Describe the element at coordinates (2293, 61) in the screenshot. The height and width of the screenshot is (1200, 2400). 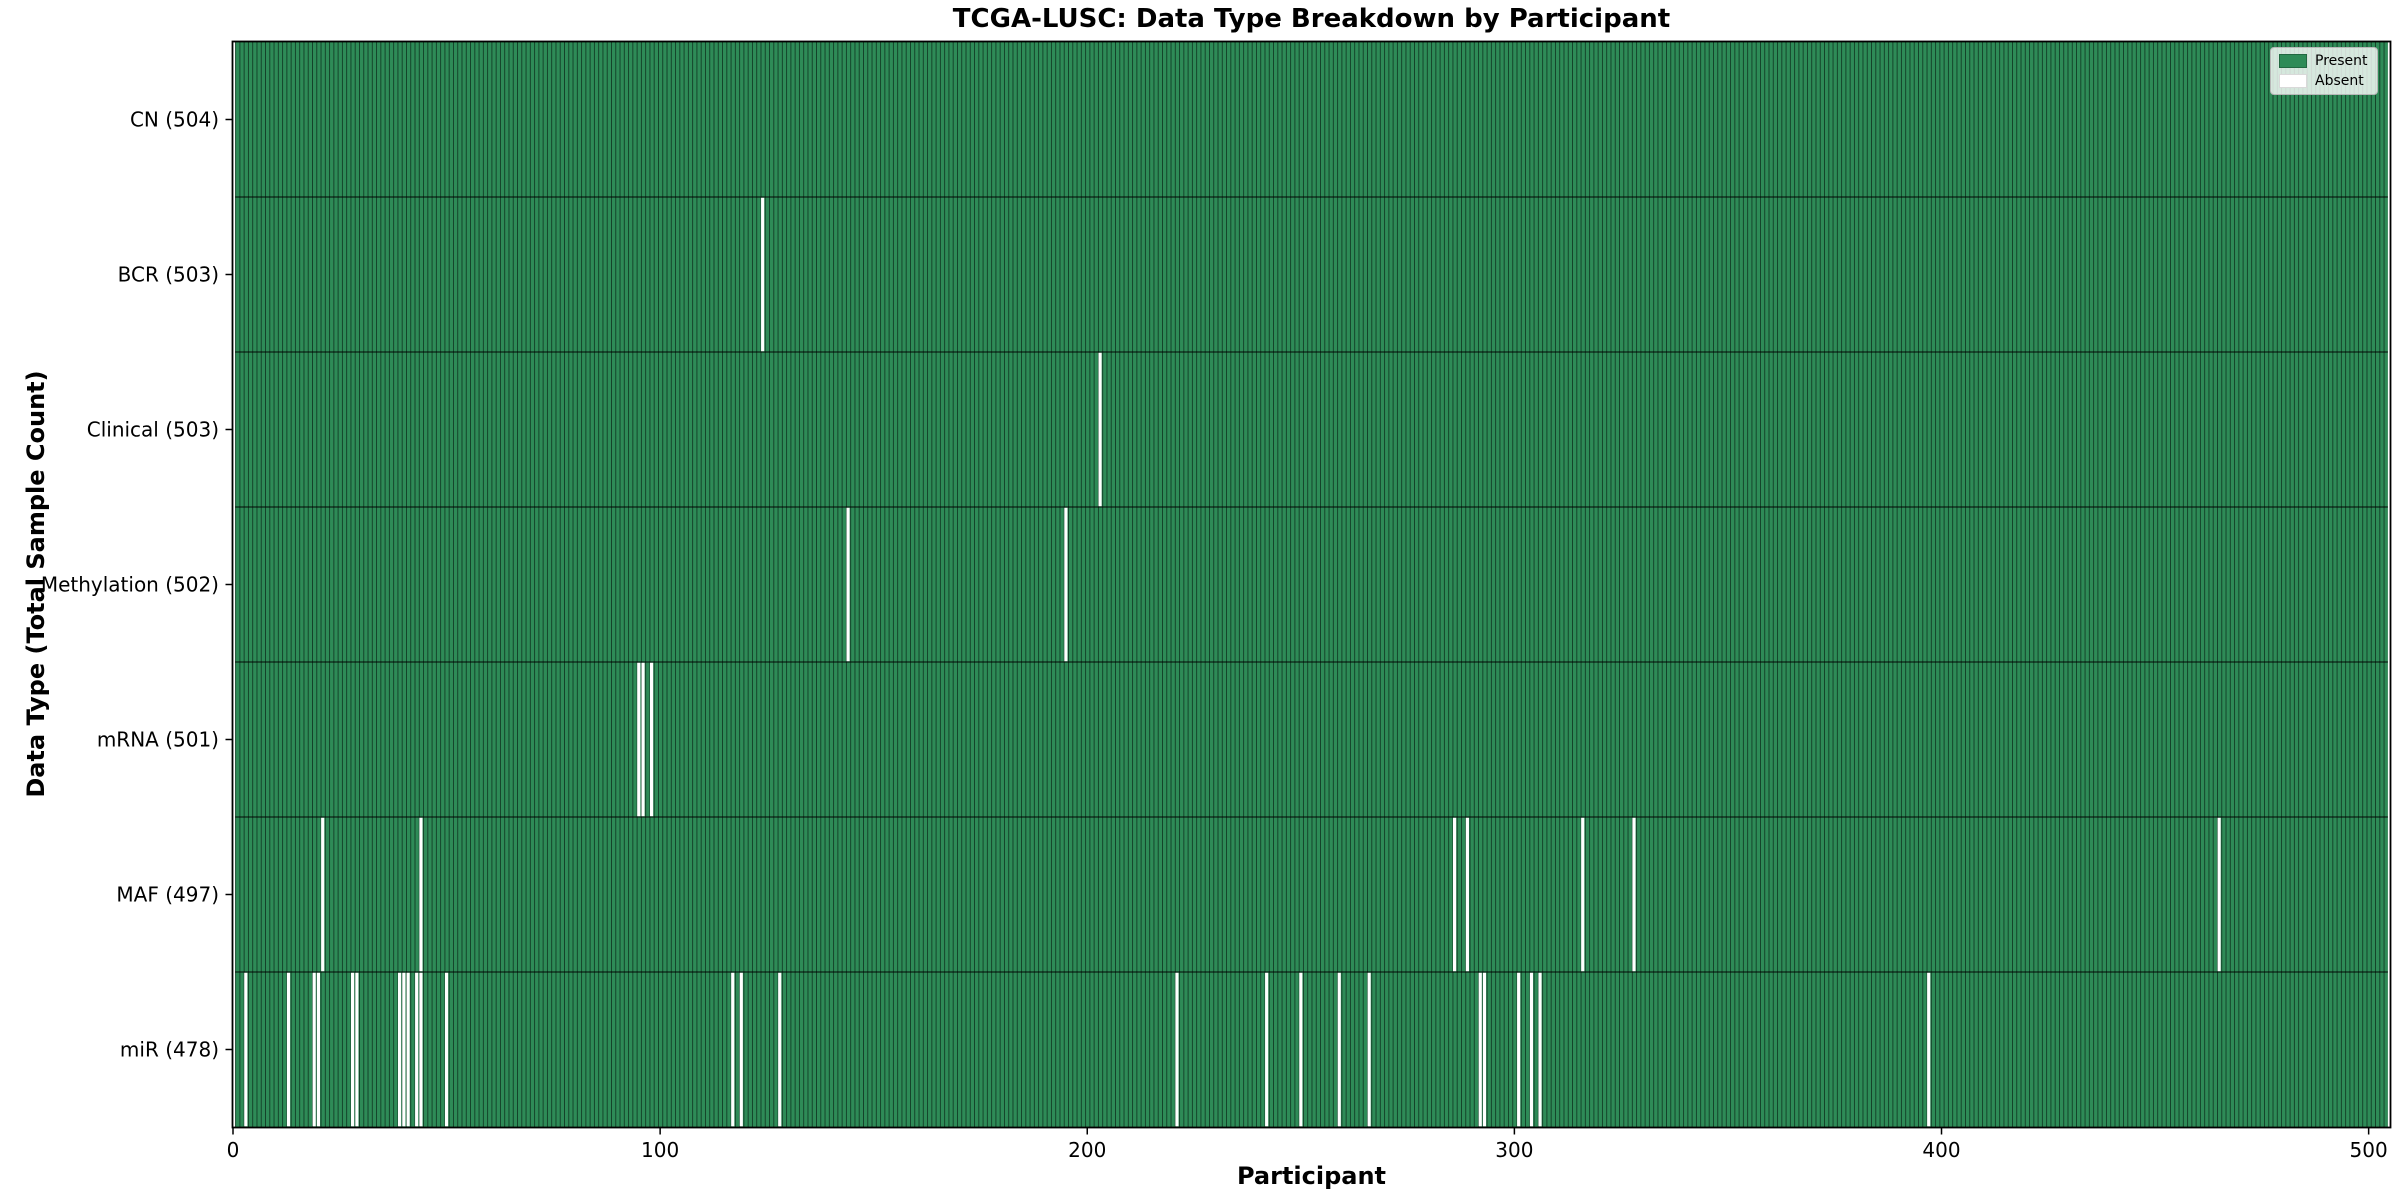
I see `present-swatch` at that location.